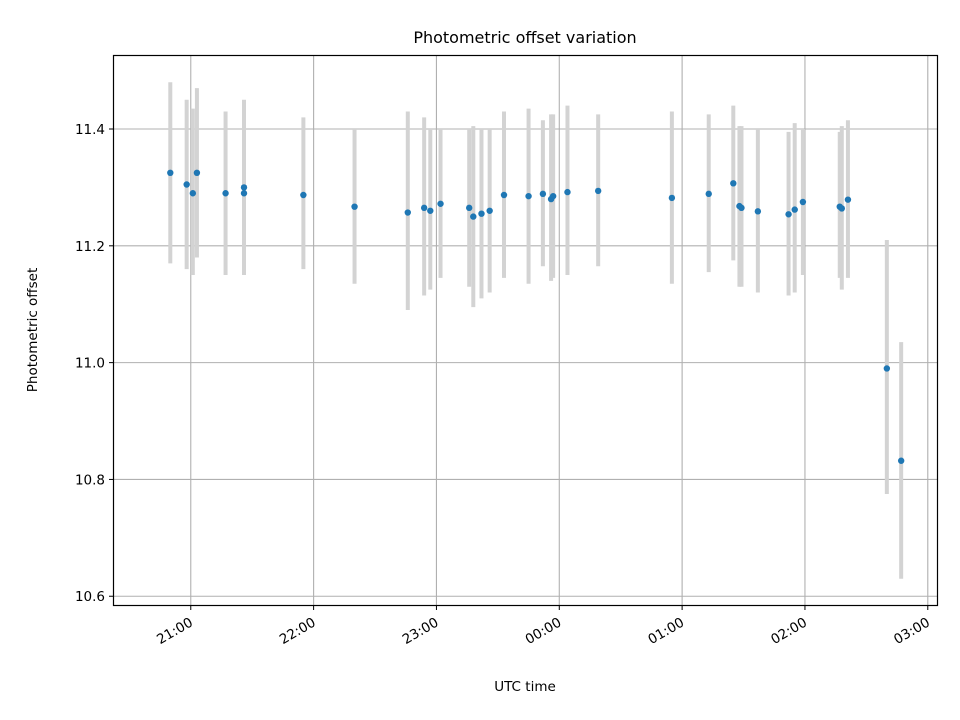  Describe the element at coordinates (33, 330) in the screenshot. I see `y-axis-label: Photometric offset` at that location.